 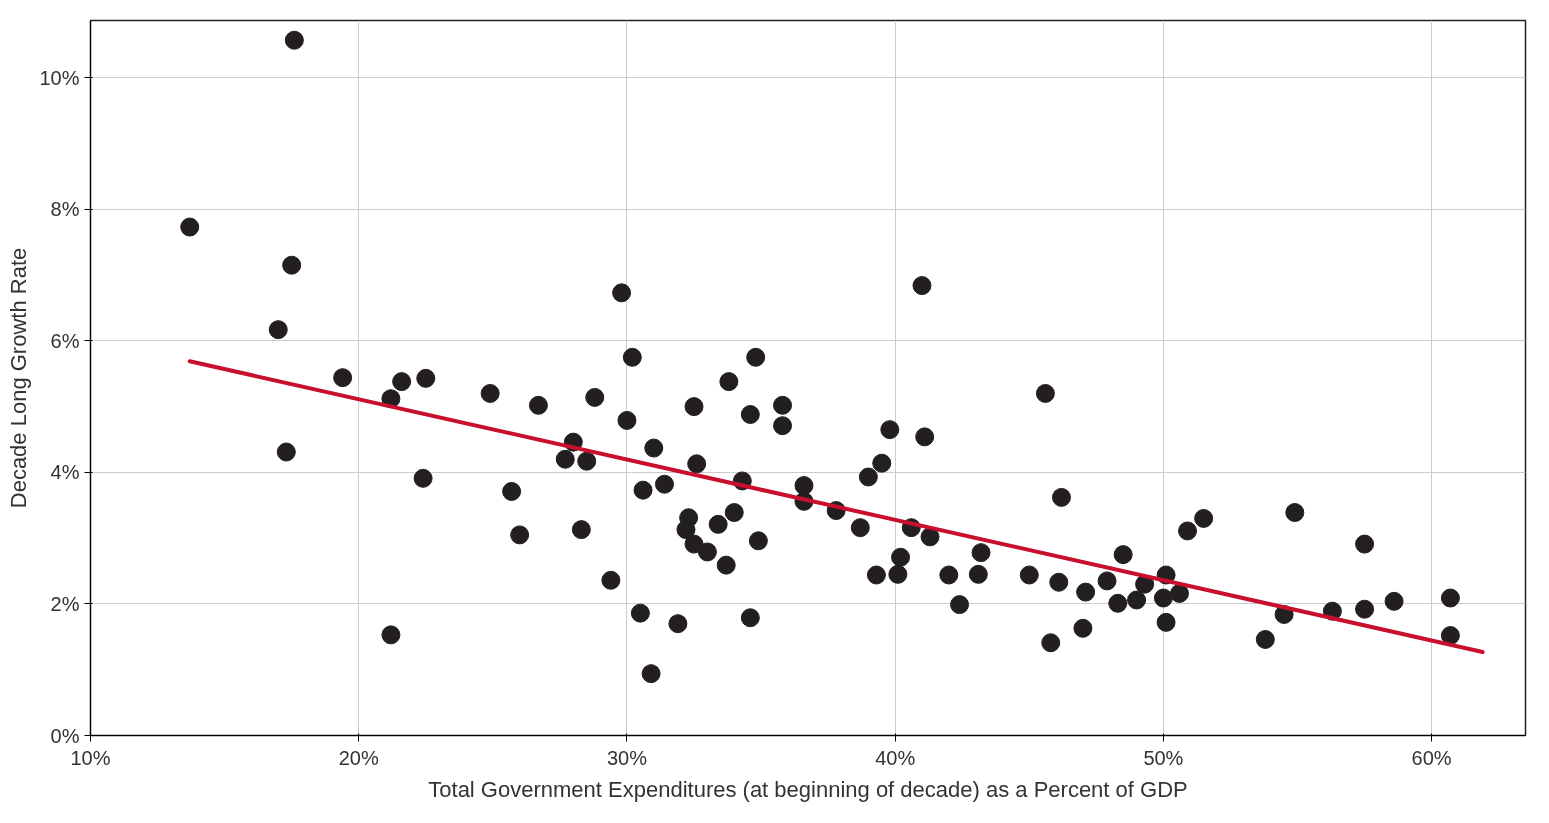 What do you see at coordinates (1431, 757) in the screenshot?
I see `x-tick-label: 60%` at bounding box center [1431, 757].